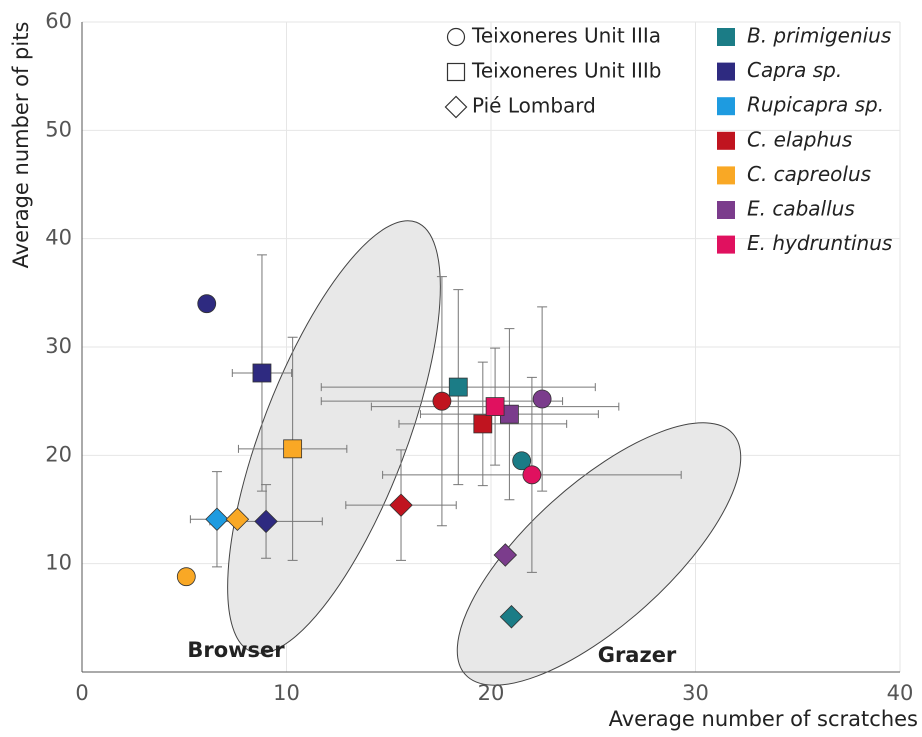 The width and height of the screenshot is (922, 737). Describe the element at coordinates (794, 70) in the screenshot. I see `legend-label: Capra sp.` at that location.